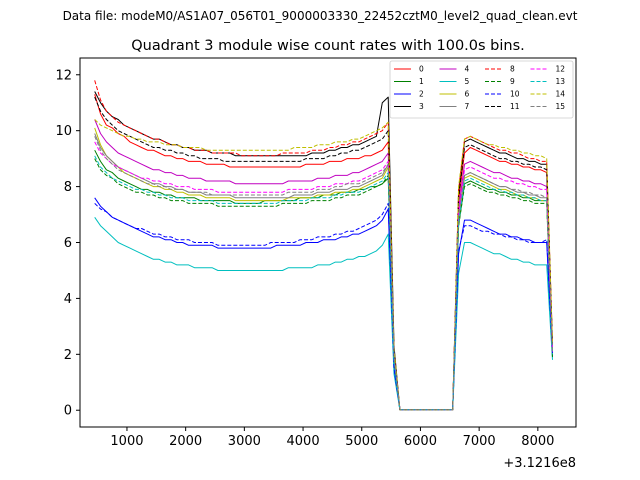  I want to click on y-tick-label: 8, so click(68, 187).